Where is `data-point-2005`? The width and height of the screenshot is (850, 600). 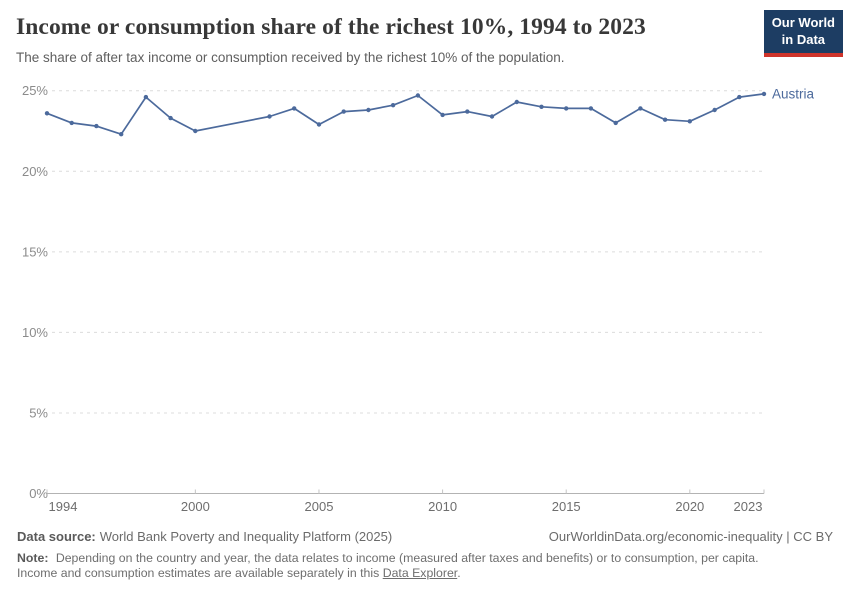 data-point-2005 is located at coordinates (319, 124).